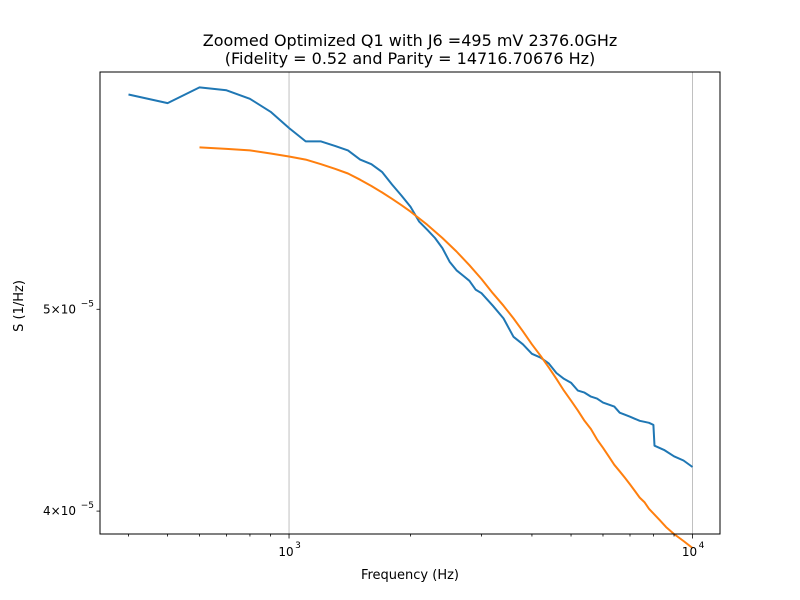 The image size is (800, 600). Describe the element at coordinates (87, 506) in the screenshot. I see `y-tick-exponent-1: −5` at that location.